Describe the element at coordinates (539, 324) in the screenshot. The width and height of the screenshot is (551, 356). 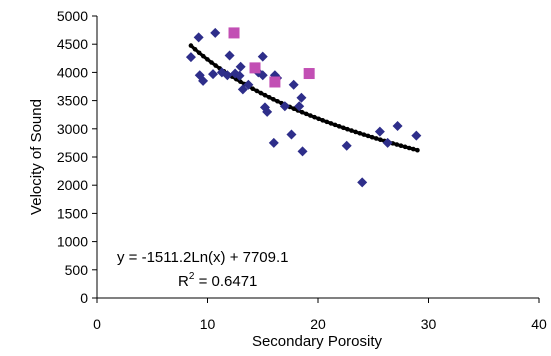
I see `x-tick-label: 40` at that location.